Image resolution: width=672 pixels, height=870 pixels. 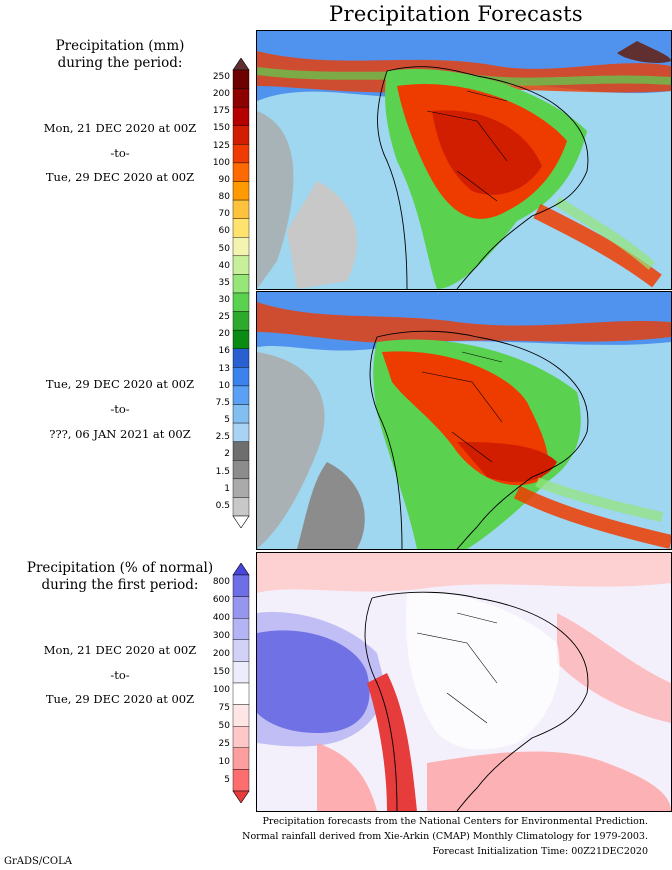 What do you see at coordinates (120, 46) in the screenshot?
I see `precip-heading-line1: Precipitation (mm)` at bounding box center [120, 46].